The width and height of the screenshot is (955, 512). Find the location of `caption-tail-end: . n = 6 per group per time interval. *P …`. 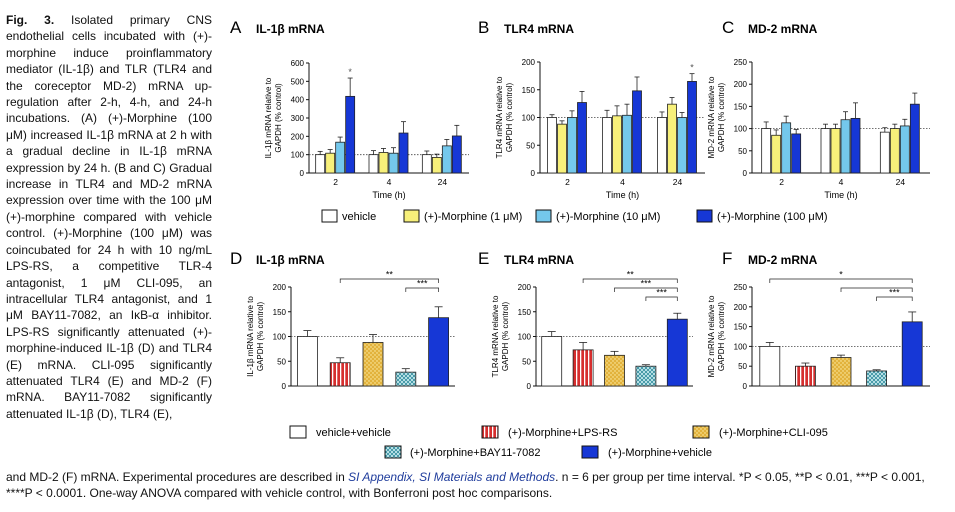

caption-tail-end: . n = 6 per group per time interval. *P … is located at coordinates (465, 485).